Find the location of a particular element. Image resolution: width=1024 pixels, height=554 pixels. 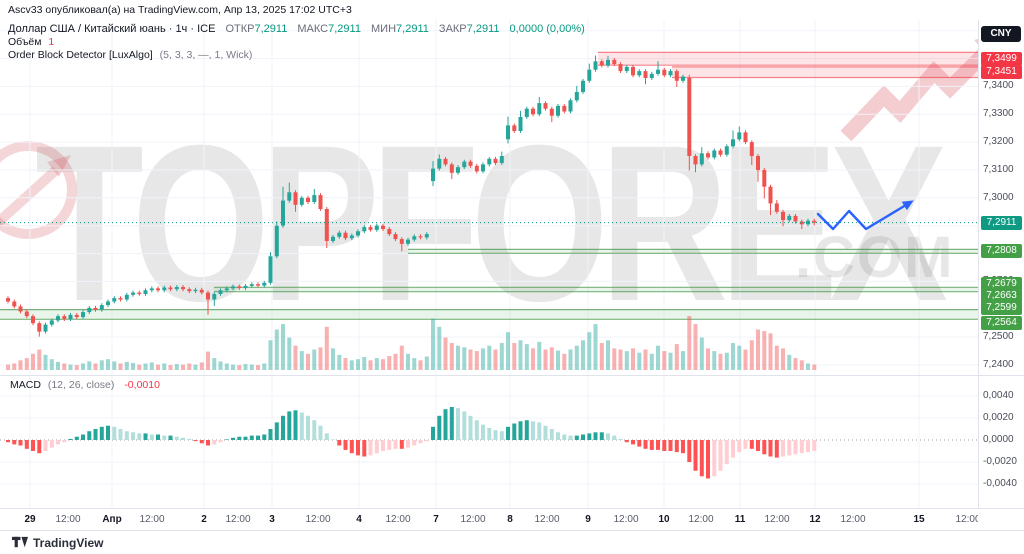

bottom-bar: TradingView is located at coordinates (512, 542).